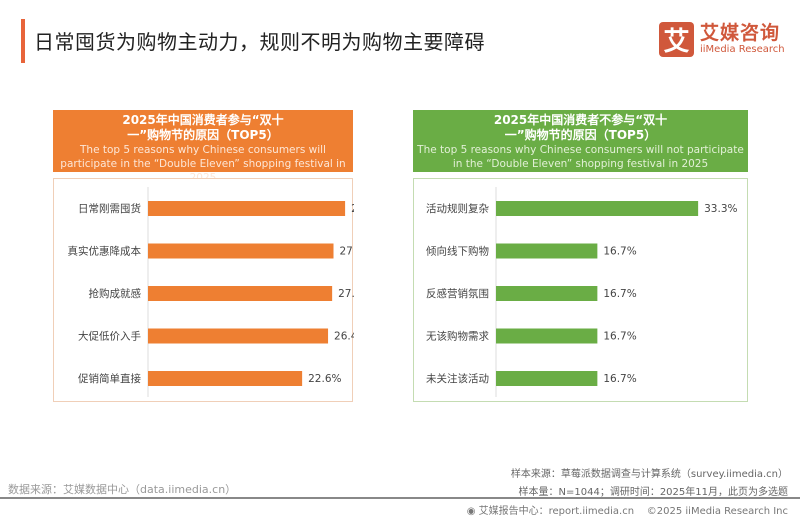  I want to click on category-label: 倾向线下购物, so click(457, 251).